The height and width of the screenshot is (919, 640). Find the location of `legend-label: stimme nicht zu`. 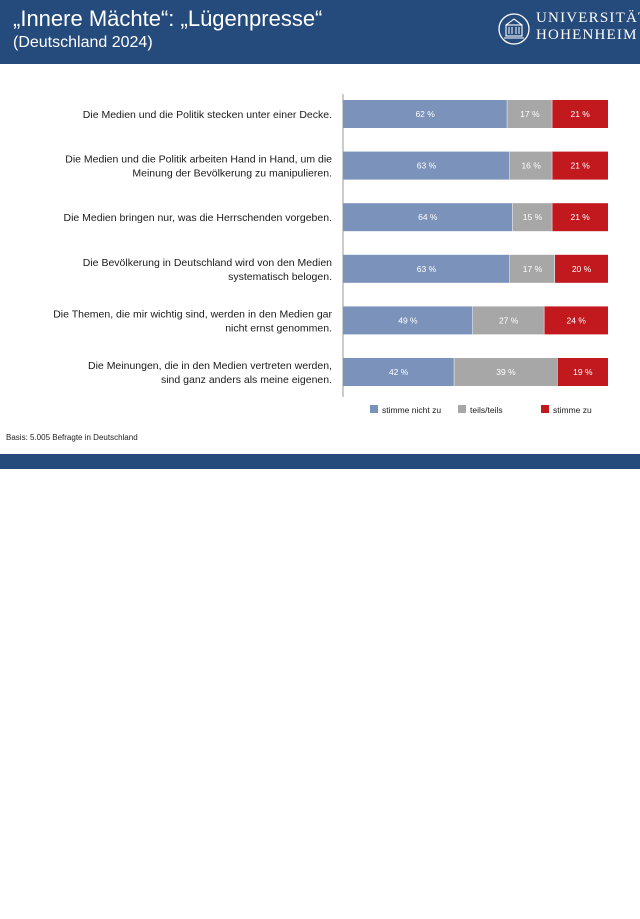

legend-label: stimme nicht zu is located at coordinates (411, 410).